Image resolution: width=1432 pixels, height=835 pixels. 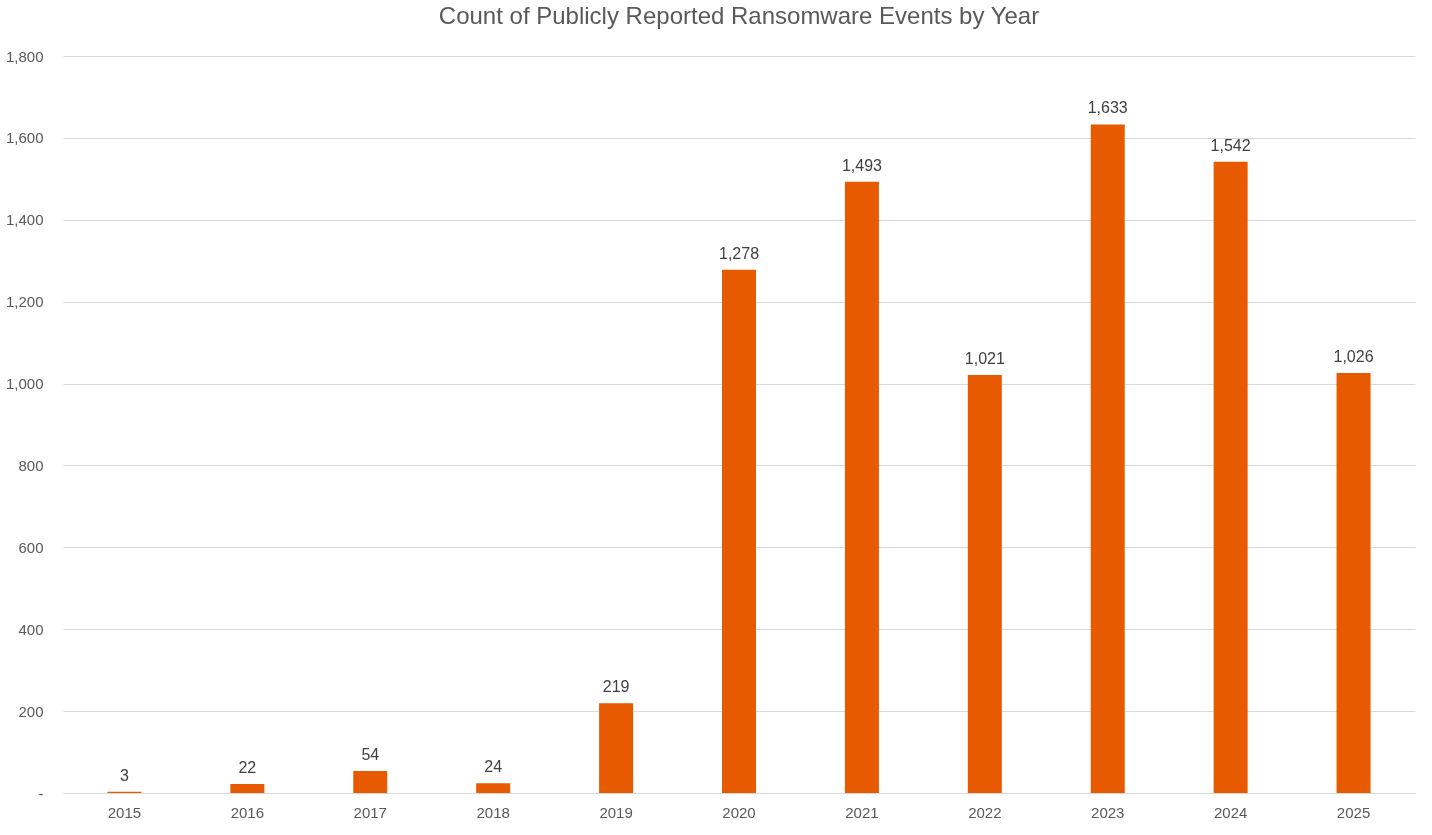 What do you see at coordinates (24, 56) in the screenshot?
I see `y-tick-label: 1,800` at bounding box center [24, 56].